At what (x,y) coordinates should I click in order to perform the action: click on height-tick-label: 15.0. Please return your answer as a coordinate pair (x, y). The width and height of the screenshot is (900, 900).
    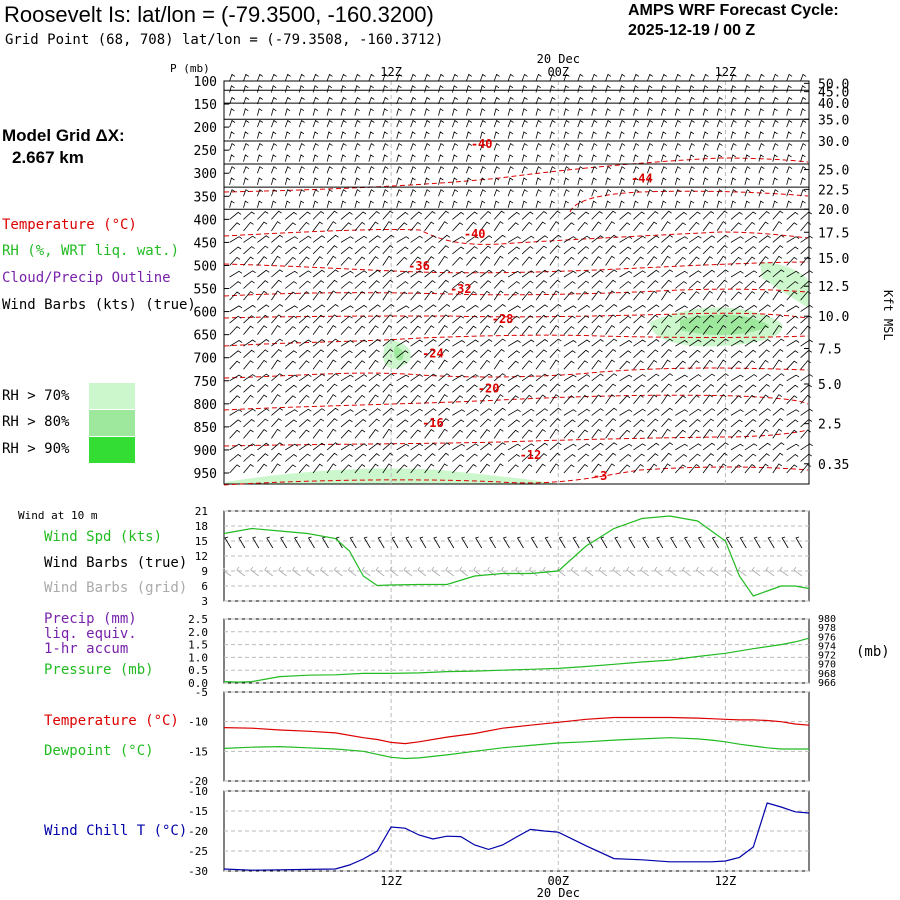
    Looking at the image, I should click on (833, 259).